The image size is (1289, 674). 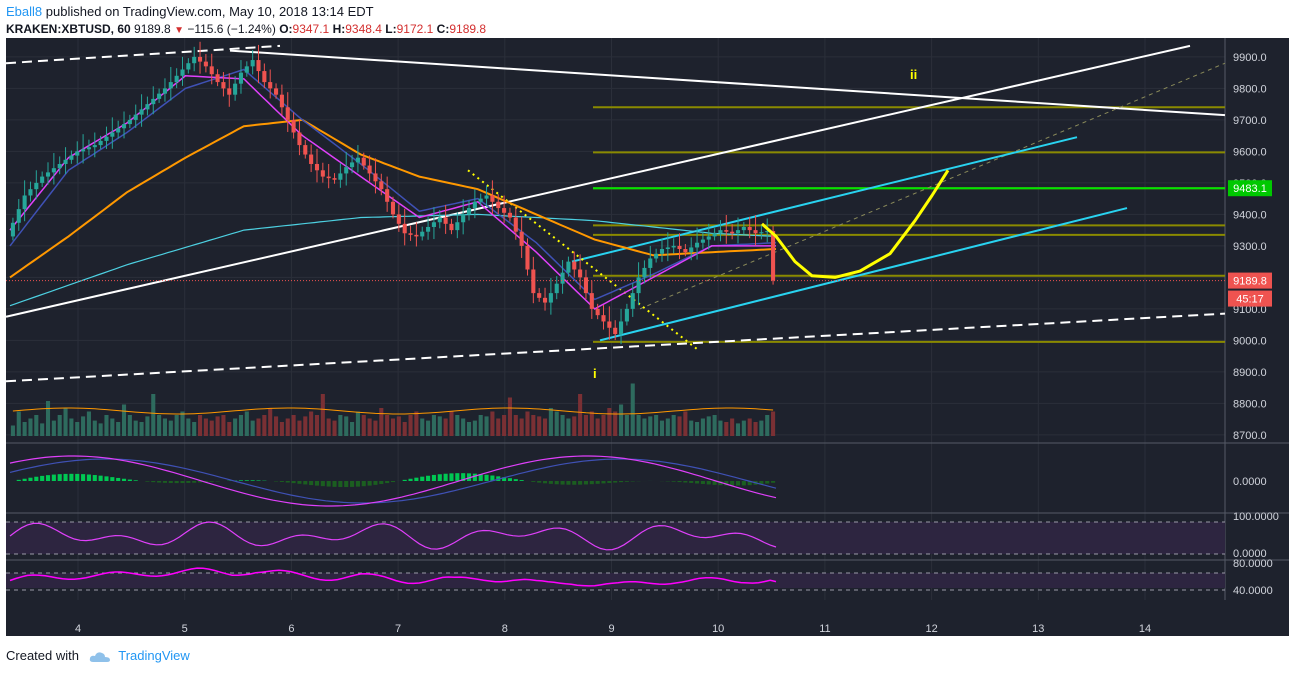 What do you see at coordinates (78, 629) in the screenshot?
I see `x-tick-label: 4` at bounding box center [78, 629].